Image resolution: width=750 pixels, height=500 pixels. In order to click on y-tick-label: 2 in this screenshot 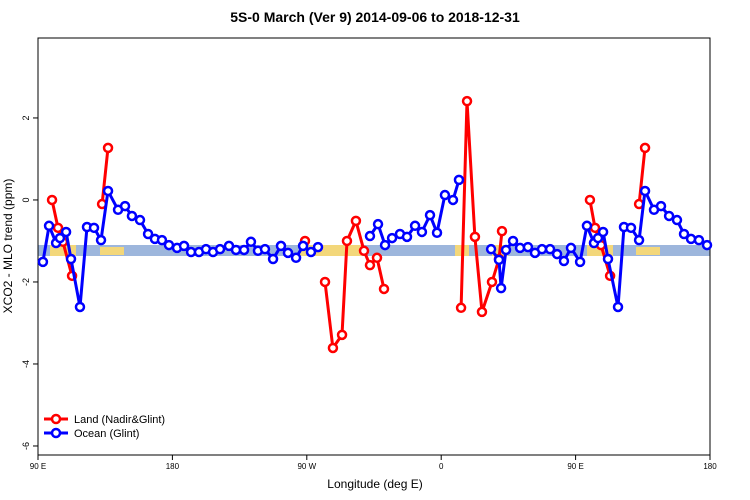, I will do `click(26, 117)`.